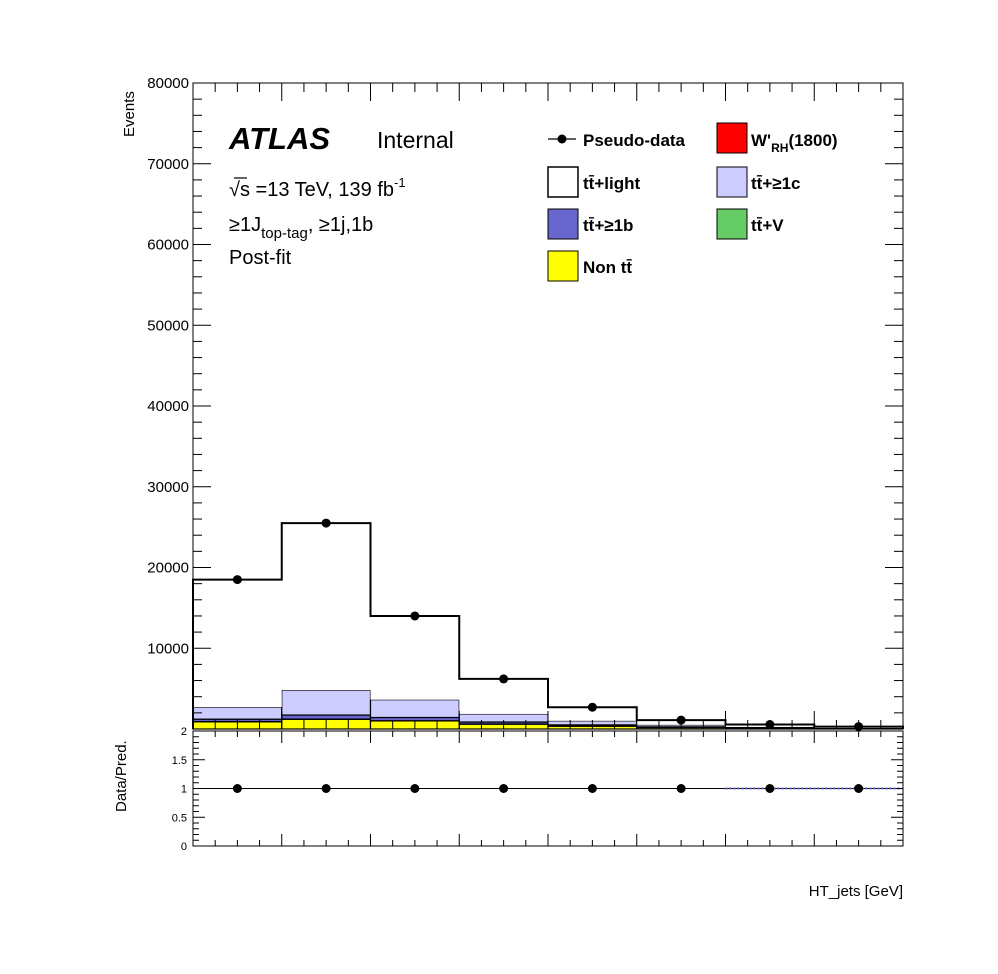  Describe the element at coordinates (607, 267) in the screenshot. I see `legend-label-nontt: Non tt̄` at that location.